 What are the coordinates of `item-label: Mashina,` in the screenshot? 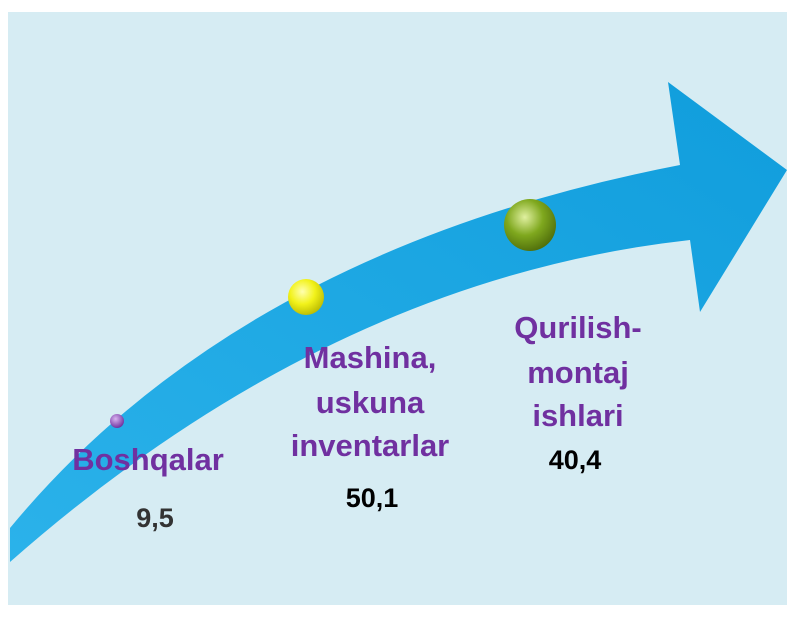 It's located at (370, 357).